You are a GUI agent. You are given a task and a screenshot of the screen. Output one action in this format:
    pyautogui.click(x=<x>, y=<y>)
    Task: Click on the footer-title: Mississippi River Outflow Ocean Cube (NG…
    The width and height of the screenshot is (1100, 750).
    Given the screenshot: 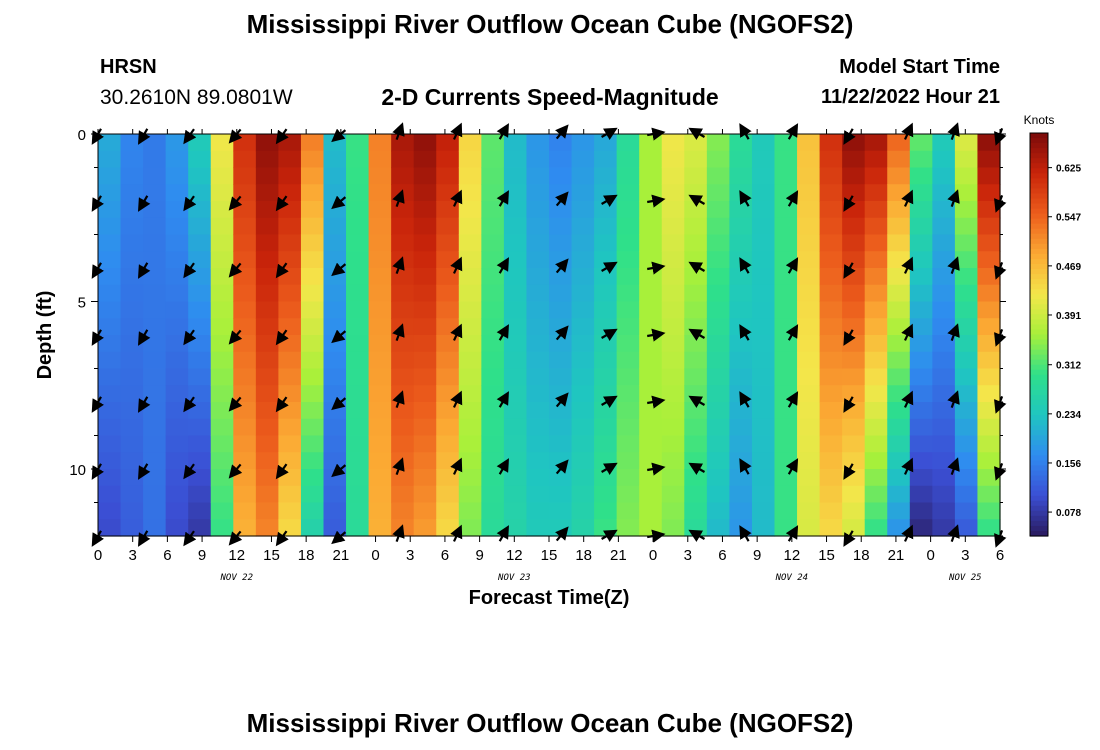 What is the action you would take?
    pyautogui.click(x=550, y=723)
    